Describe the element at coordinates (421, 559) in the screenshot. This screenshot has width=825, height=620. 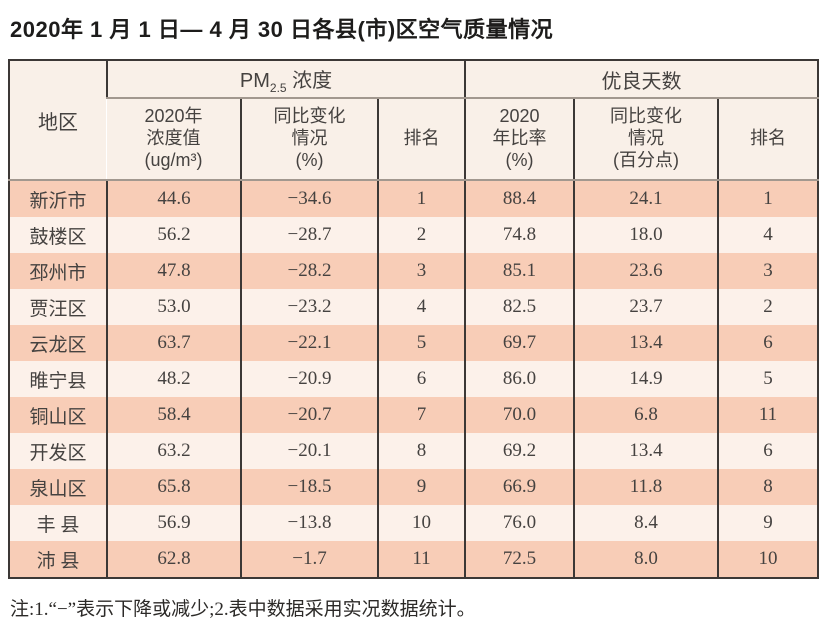
I see `pm-rank-cell: 11` at that location.